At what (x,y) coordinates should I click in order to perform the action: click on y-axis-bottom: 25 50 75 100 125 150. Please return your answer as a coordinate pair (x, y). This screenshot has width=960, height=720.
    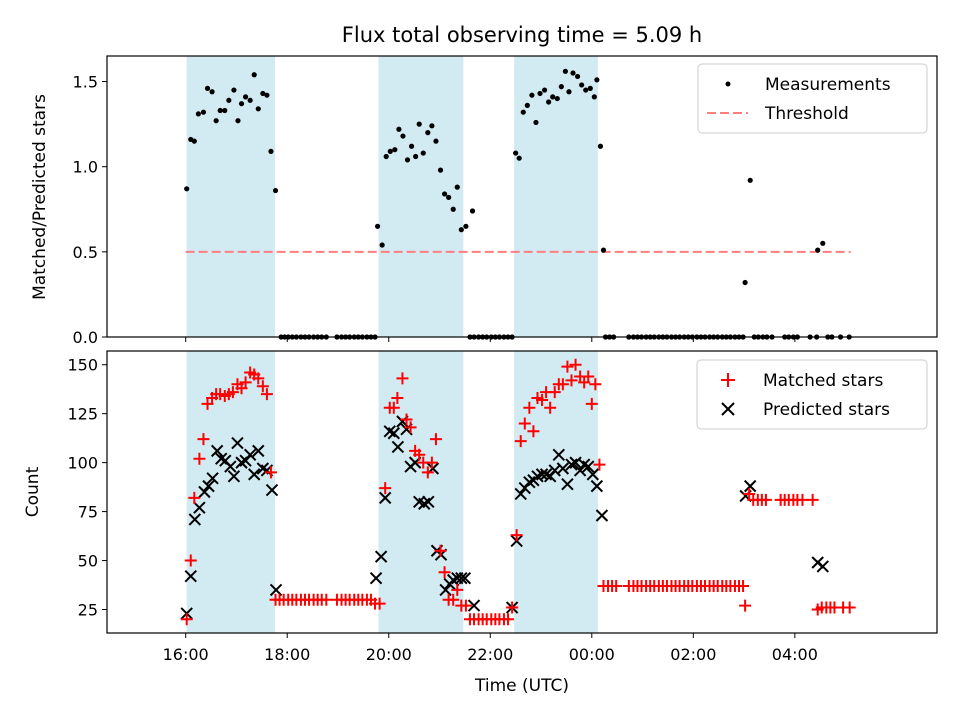
    Looking at the image, I should click on (87, 488).